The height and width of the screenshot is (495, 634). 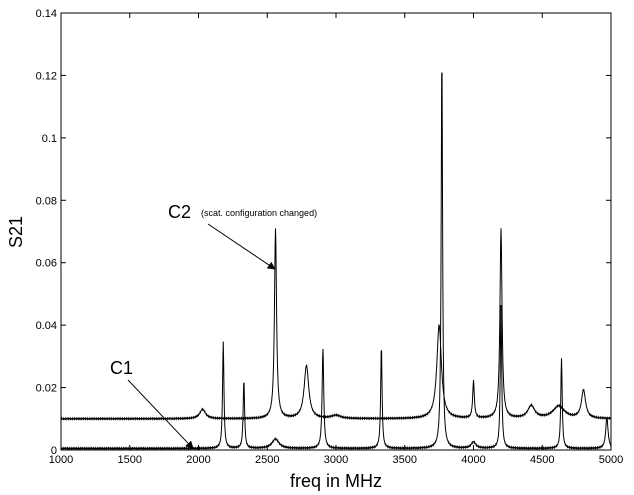 I want to click on y-tick-label: 0.04, so click(x=46, y=326).